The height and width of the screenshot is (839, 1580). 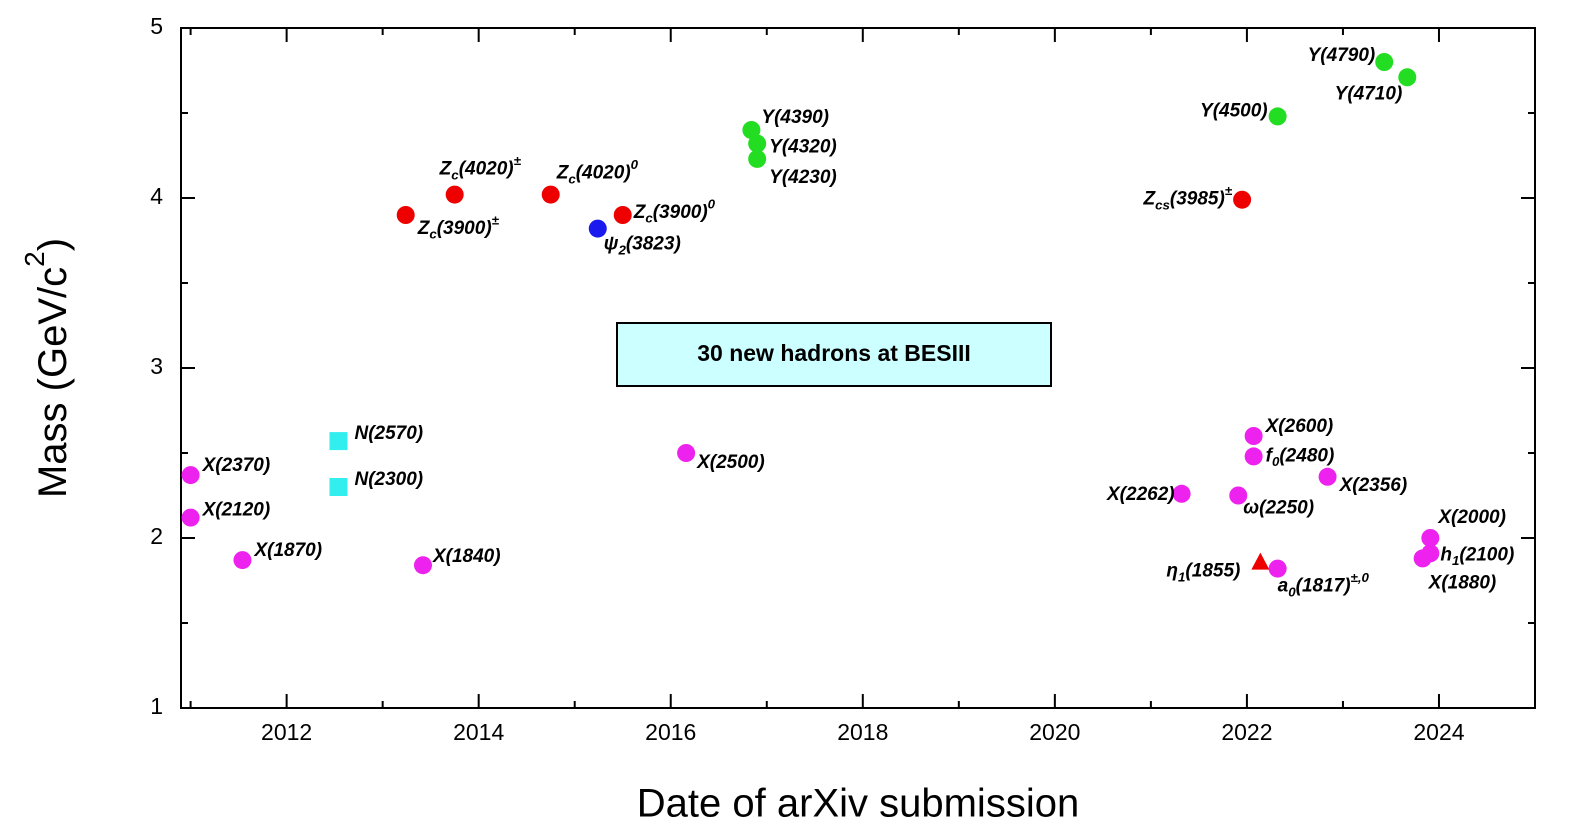 I want to click on text-part: Y(4710), so click(x=1369, y=93).